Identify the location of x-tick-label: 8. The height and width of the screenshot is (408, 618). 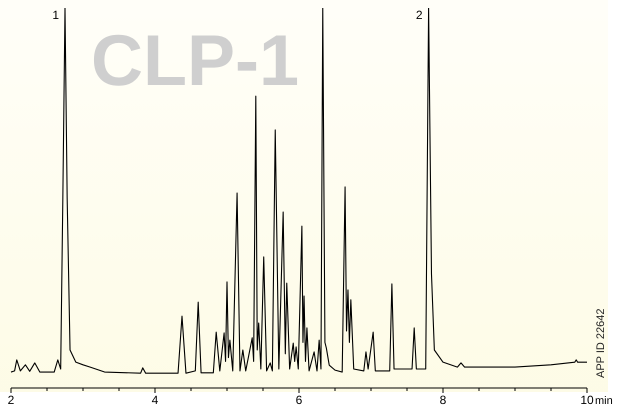
(443, 400).